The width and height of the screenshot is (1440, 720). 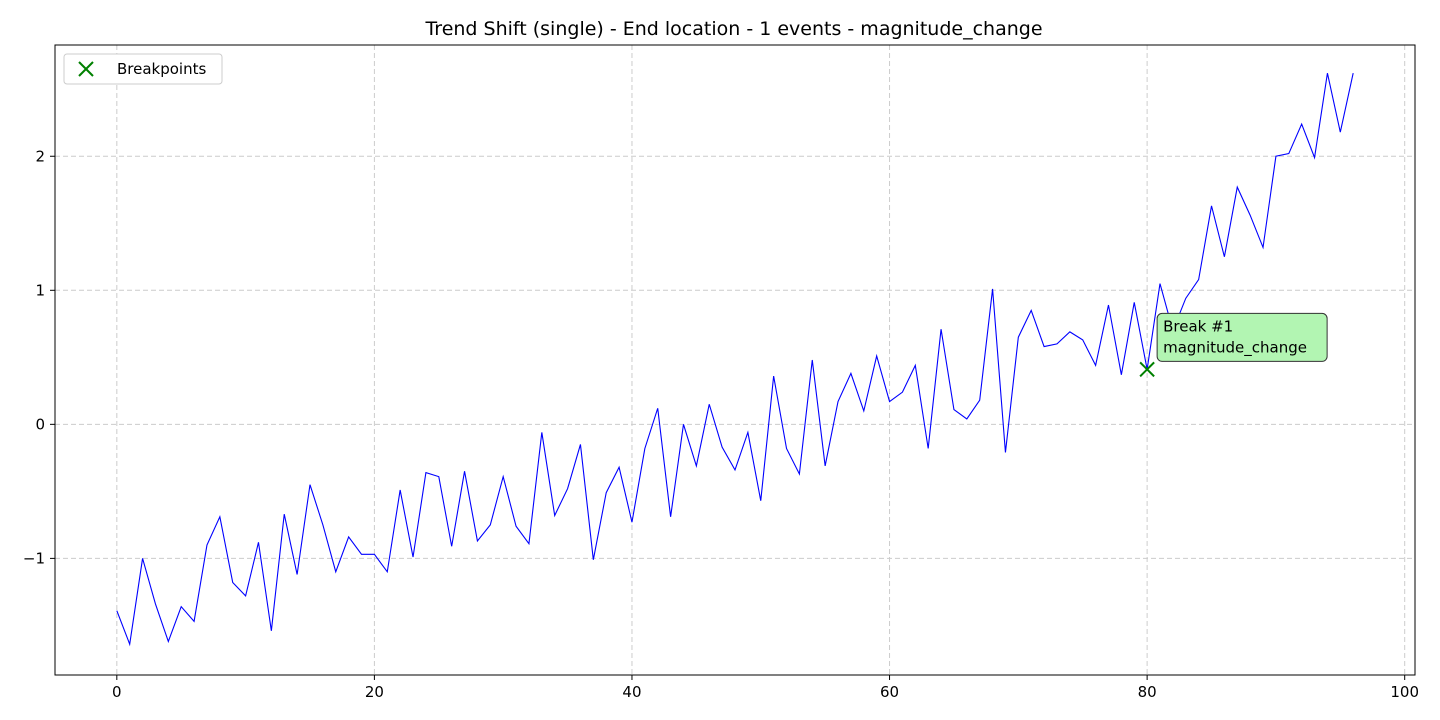 What do you see at coordinates (1404, 692) in the screenshot?
I see `x-tick-label: 100` at bounding box center [1404, 692].